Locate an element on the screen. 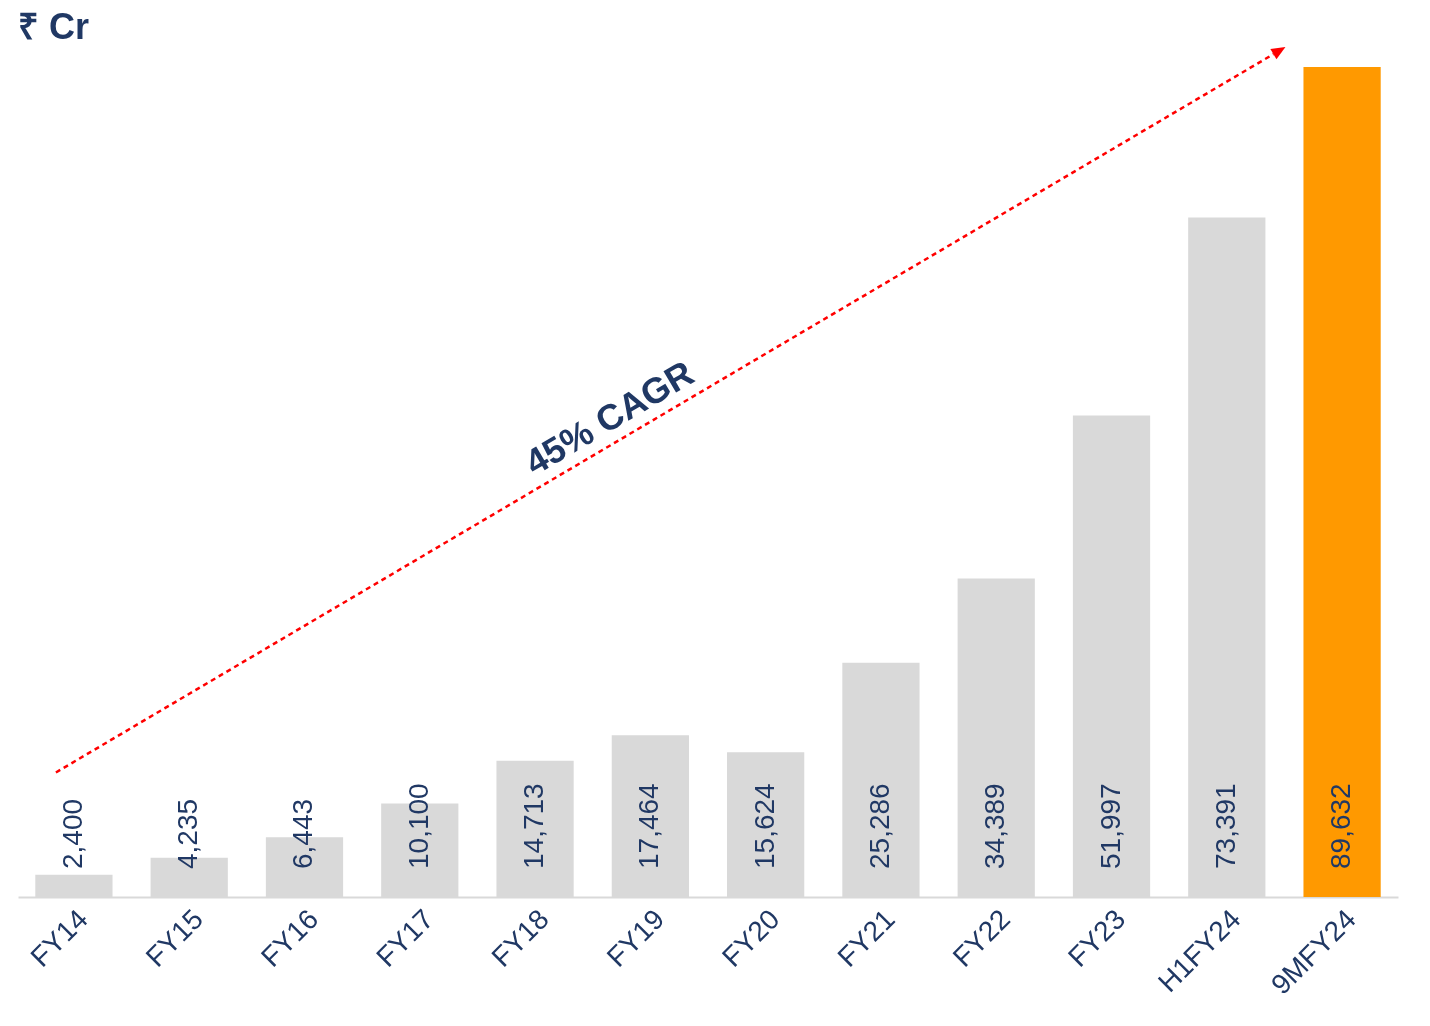 The height and width of the screenshot is (1026, 1430). data-label: 89,632 is located at coordinates (1341, 826).